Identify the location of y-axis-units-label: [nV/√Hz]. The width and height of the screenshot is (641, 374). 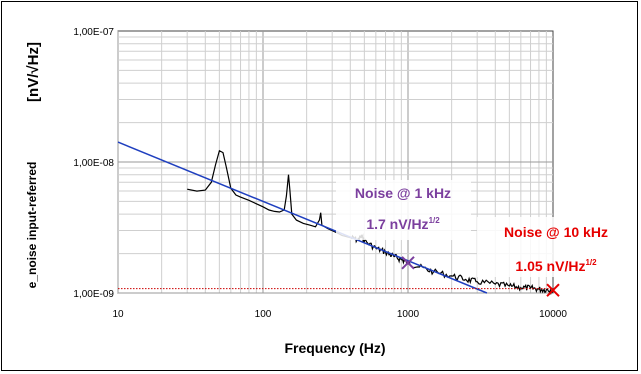
(33, 72).